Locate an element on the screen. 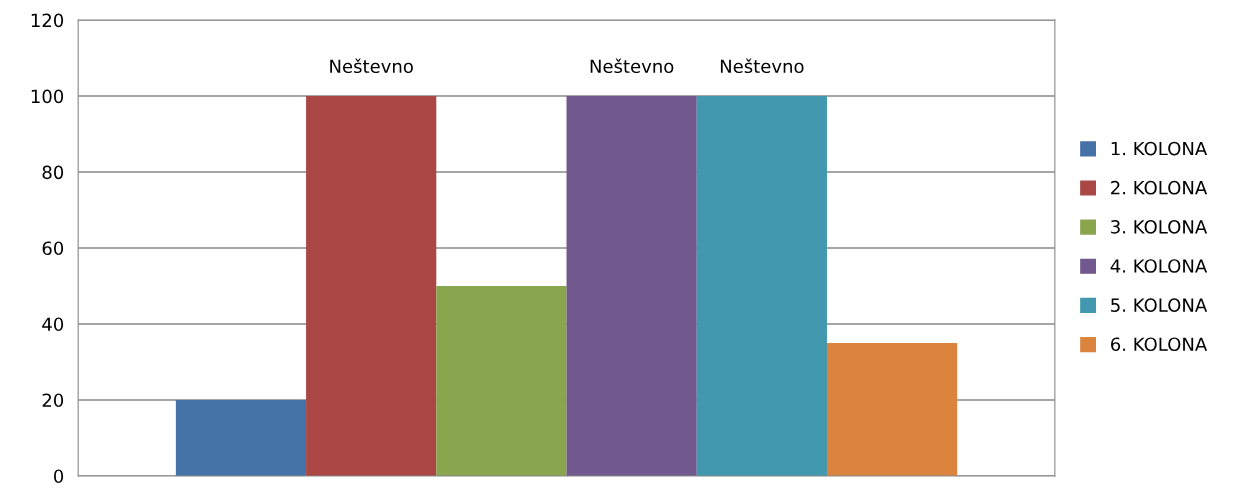  y-tick-label: 20 is located at coordinates (53, 400).